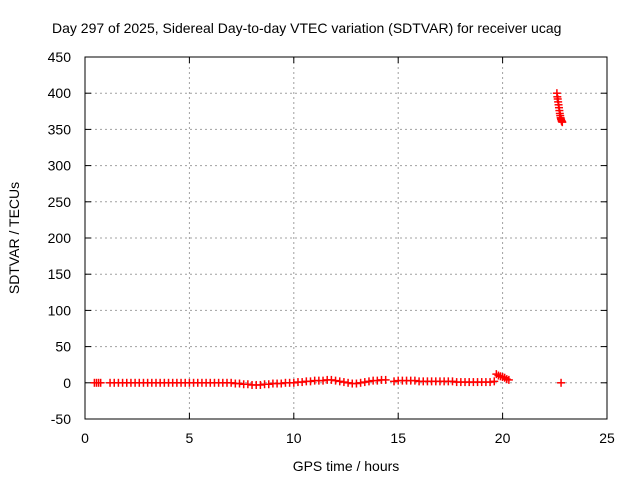 Image resolution: width=640 pixels, height=480 pixels. What do you see at coordinates (60, 166) in the screenshot?
I see `y-tick-label: 300` at bounding box center [60, 166].